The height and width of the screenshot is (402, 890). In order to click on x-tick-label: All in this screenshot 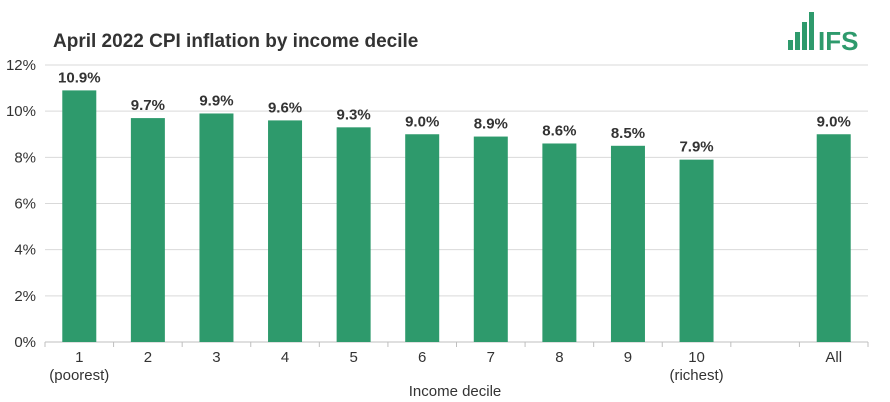, I will do `click(833, 357)`.